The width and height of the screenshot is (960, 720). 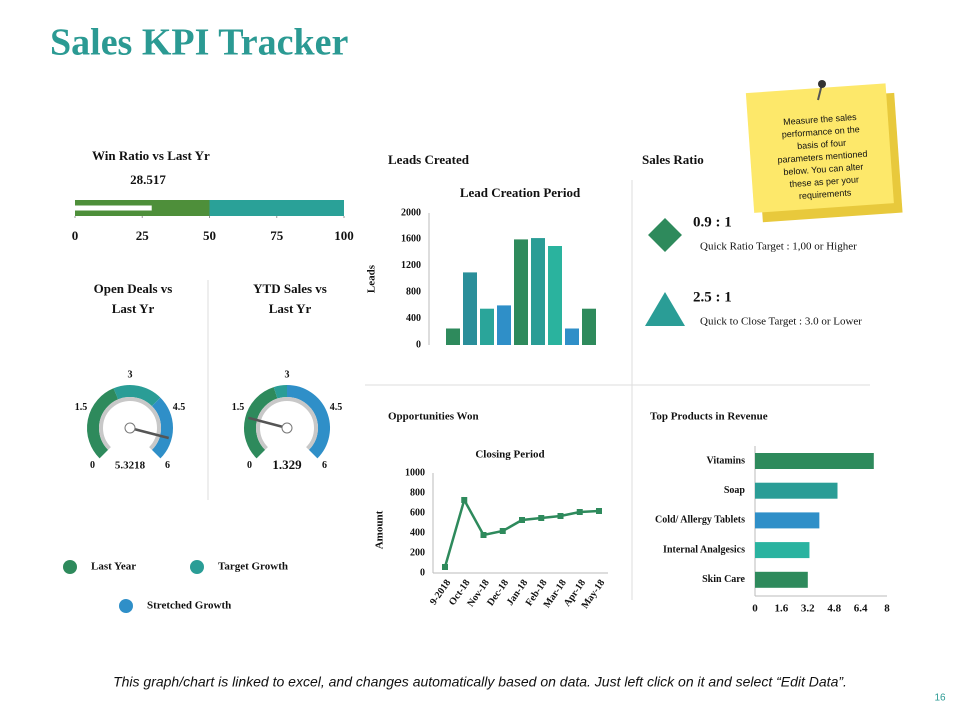 What do you see at coordinates (253, 567) in the screenshot?
I see `legend-label: Target Growth` at bounding box center [253, 567].